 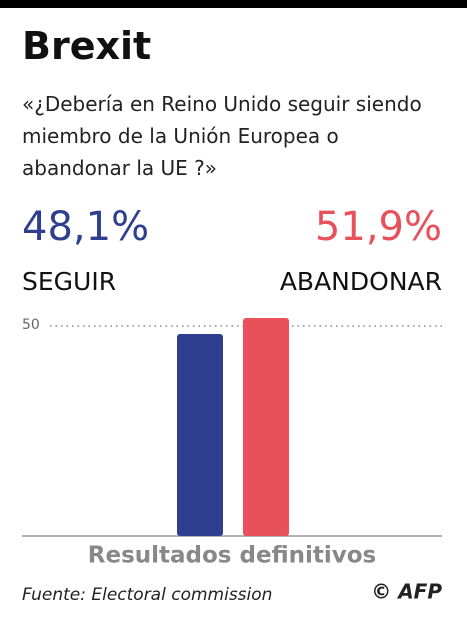 What do you see at coordinates (87, 46) in the screenshot?
I see `chart-title: Brexit` at bounding box center [87, 46].